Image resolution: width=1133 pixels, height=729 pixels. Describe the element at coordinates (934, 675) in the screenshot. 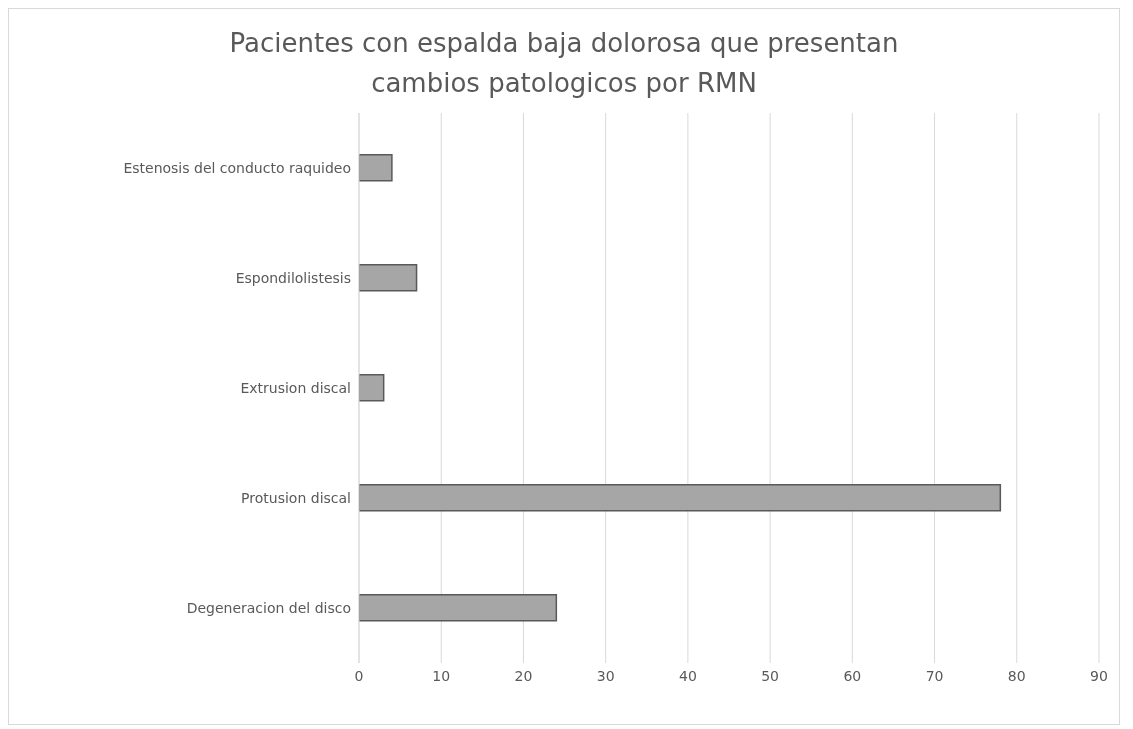

I see `x-tick-label: 70` at that location.